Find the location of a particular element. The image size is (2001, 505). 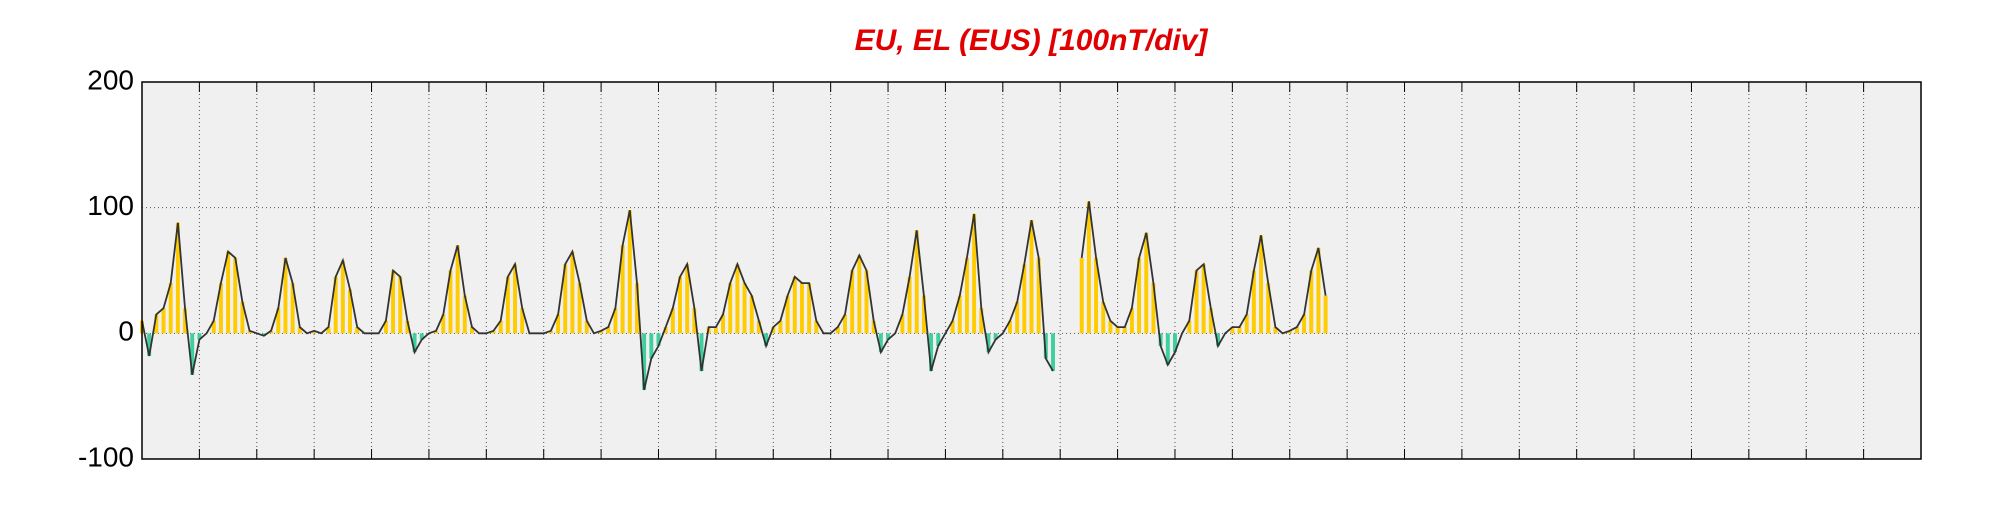

data-line is located at coordinates (1203, 284).